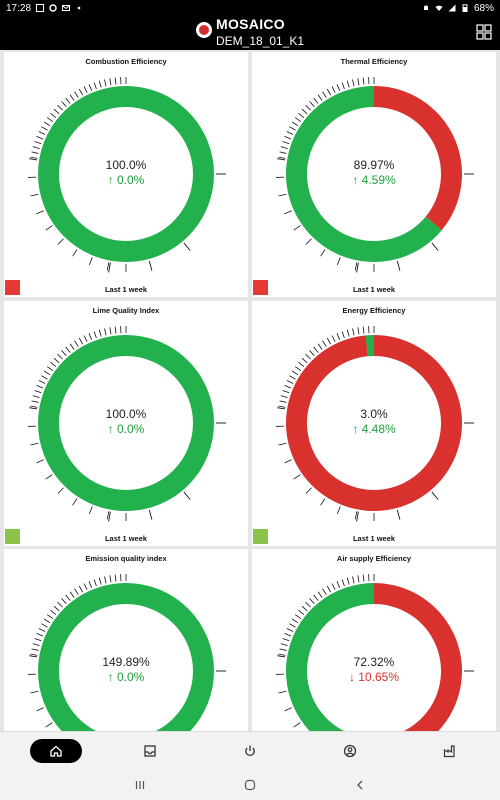 This screenshot has height=800, width=500. What do you see at coordinates (250, 33) in the screenshot?
I see `app-bar: MOSAICO DEM_18_01_K1` at bounding box center [250, 33].